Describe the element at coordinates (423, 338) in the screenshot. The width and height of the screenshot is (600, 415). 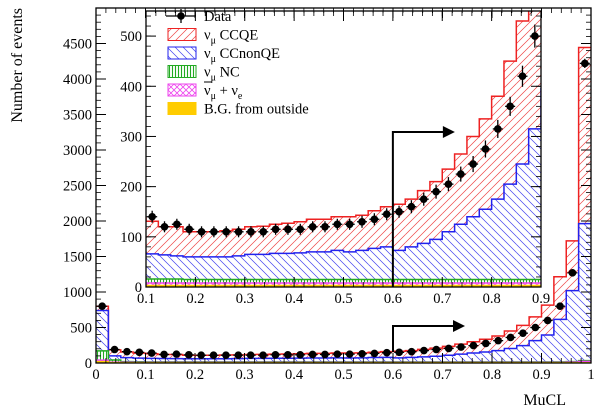
I see `main-arrow-shaft` at that location.